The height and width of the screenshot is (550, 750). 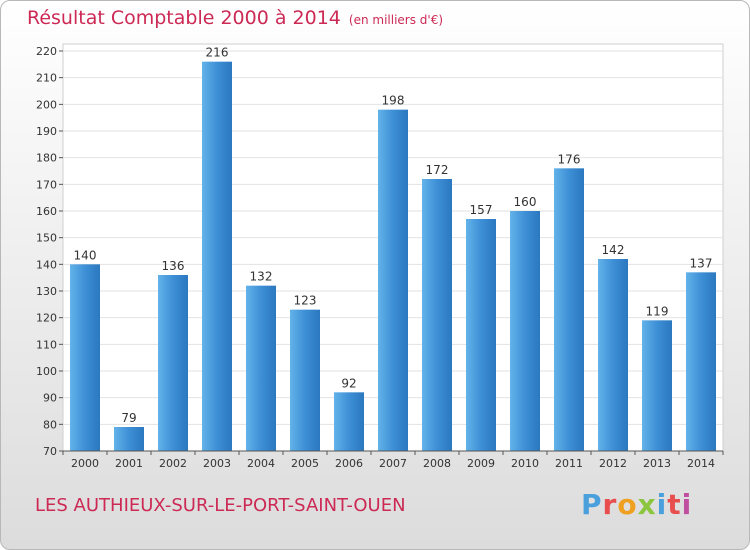 I want to click on data-label: 157, so click(x=481, y=210).